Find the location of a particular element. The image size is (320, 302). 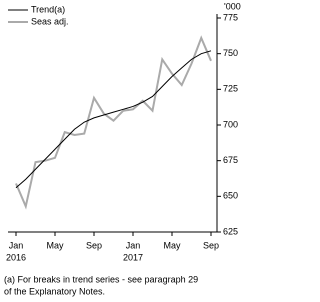

y-tick-label: 675 is located at coordinates (230, 160).